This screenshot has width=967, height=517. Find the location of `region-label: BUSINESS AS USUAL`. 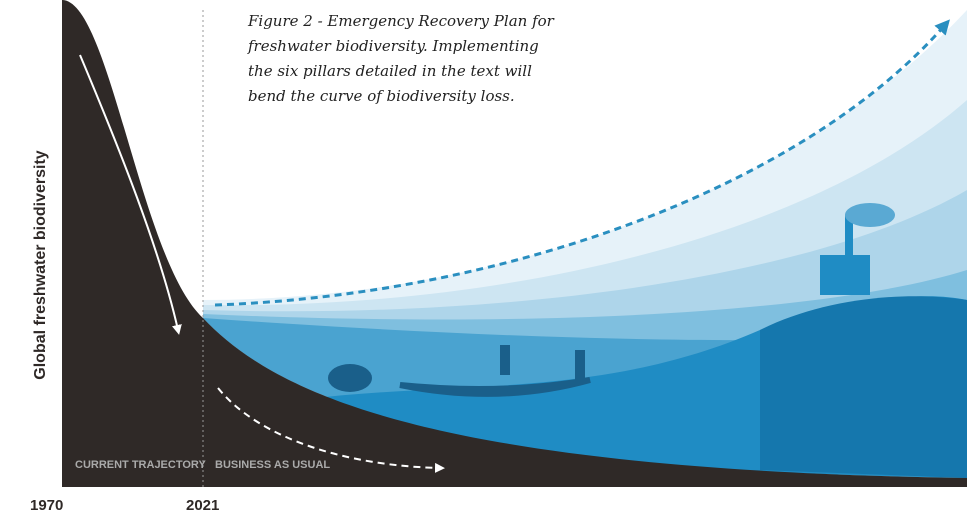

region-label: BUSINESS AS USUAL is located at coordinates (272, 465).